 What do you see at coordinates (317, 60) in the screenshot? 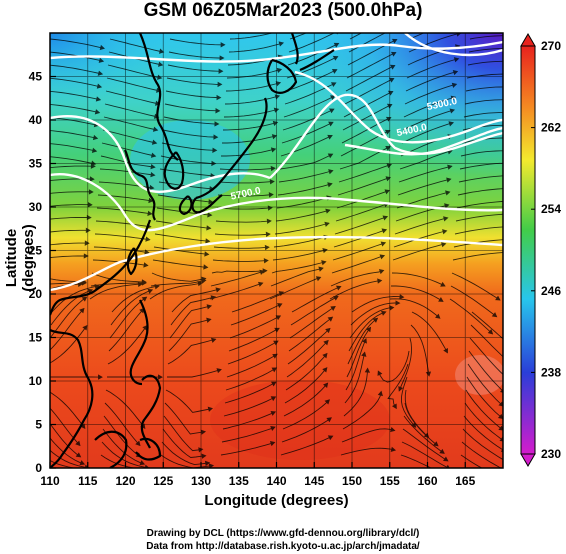
I see `coastline-kuril` at bounding box center [317, 60].